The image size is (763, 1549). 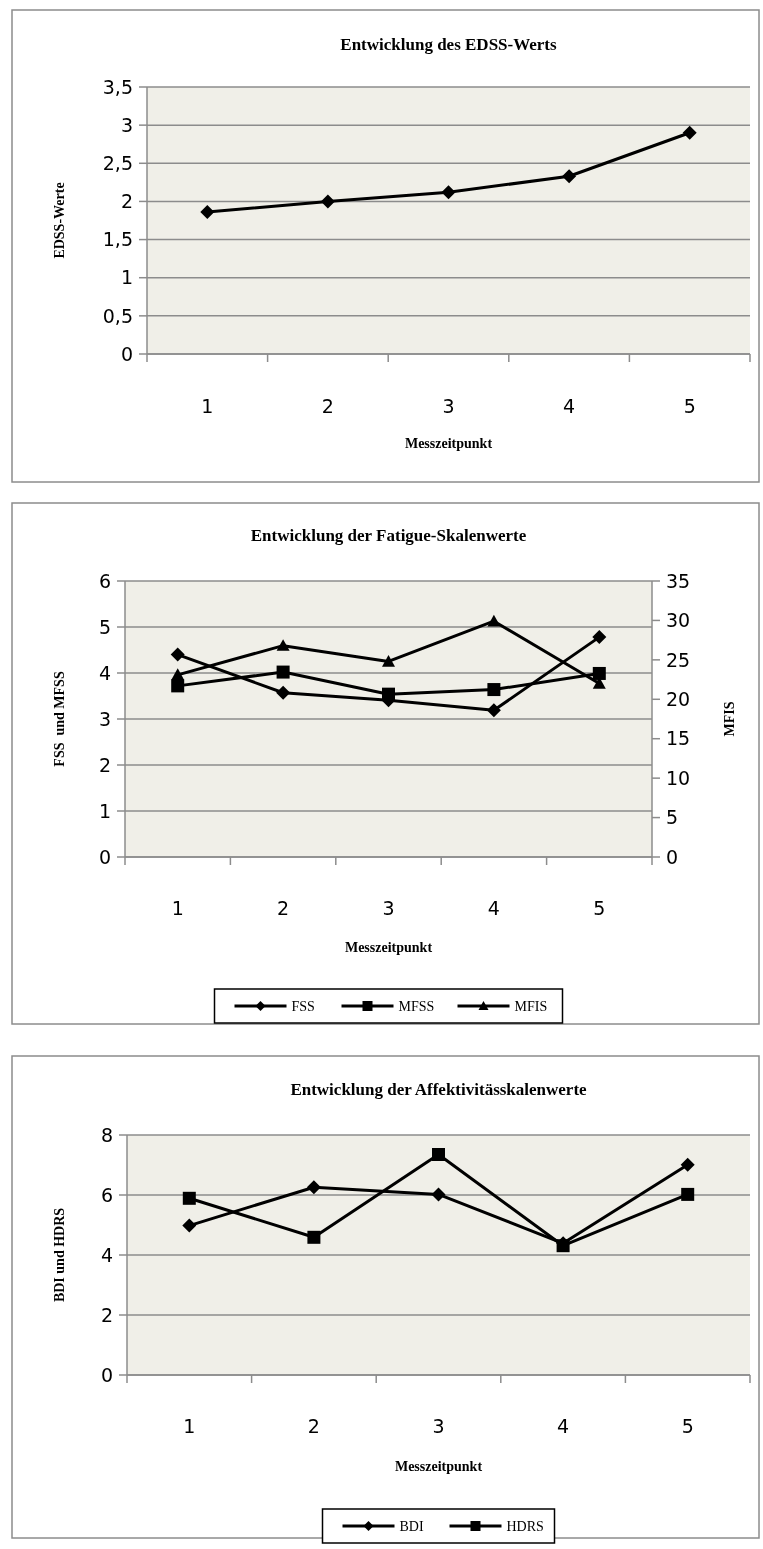 I want to click on chart-title: Entwicklung der Affektivitässkalenwerte, so click(x=439, y=1089).